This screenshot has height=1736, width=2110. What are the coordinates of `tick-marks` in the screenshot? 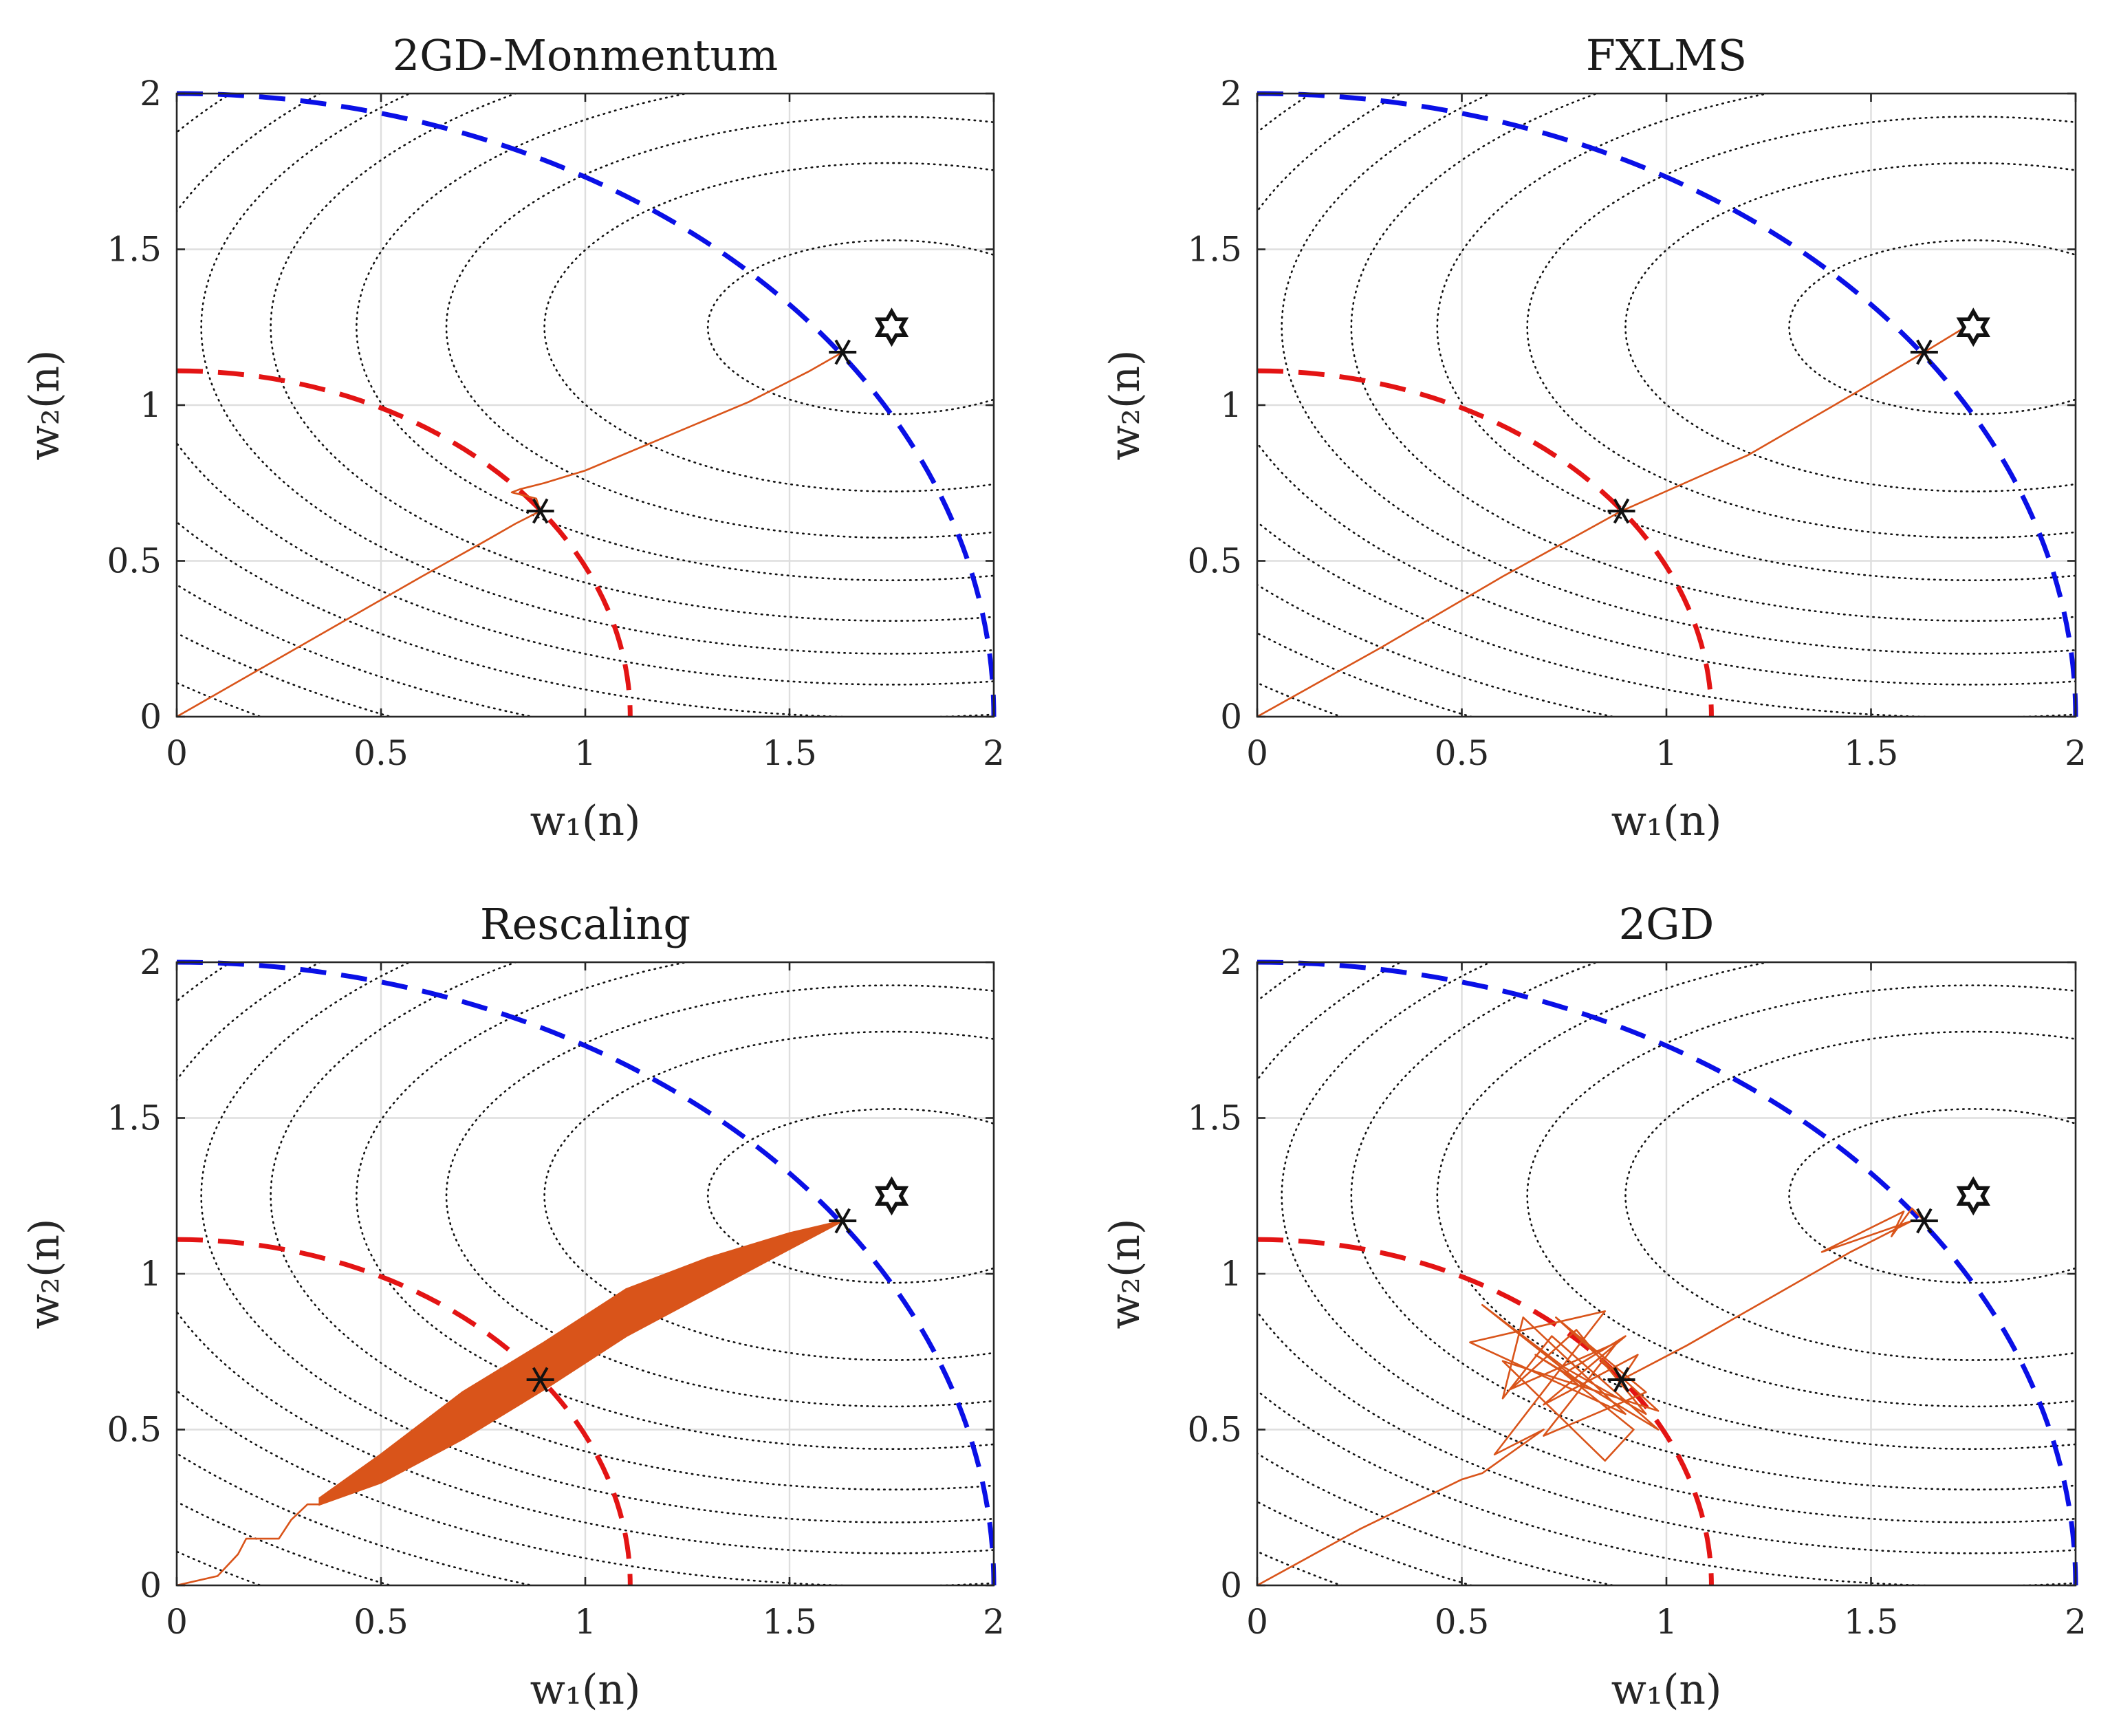 It's located at (1666, 1274).